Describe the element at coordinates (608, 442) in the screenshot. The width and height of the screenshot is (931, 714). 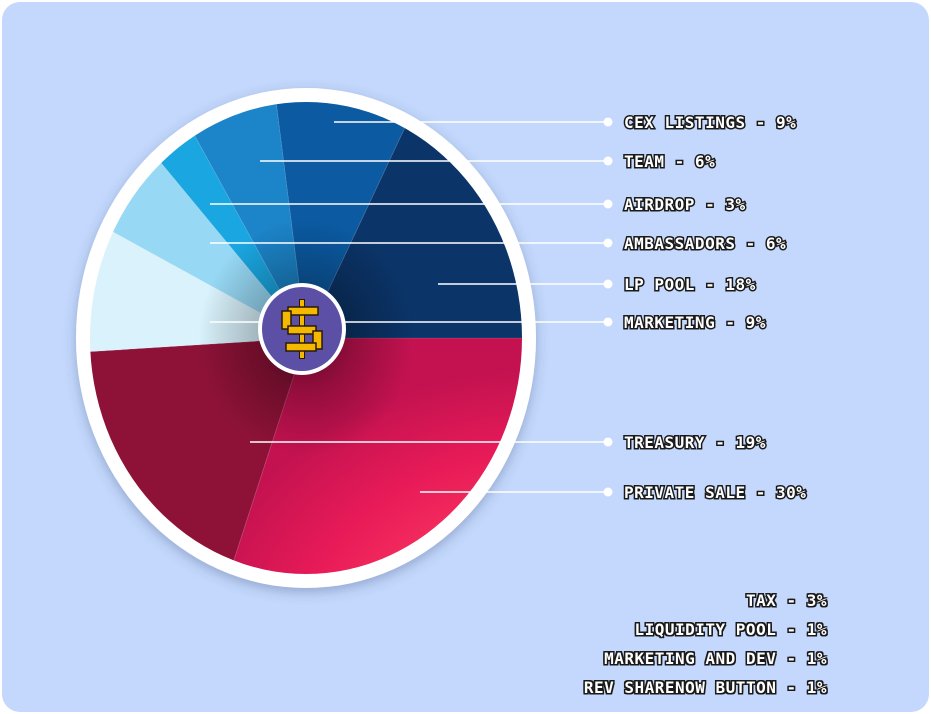
I see `leader-dot-treasury` at that location.